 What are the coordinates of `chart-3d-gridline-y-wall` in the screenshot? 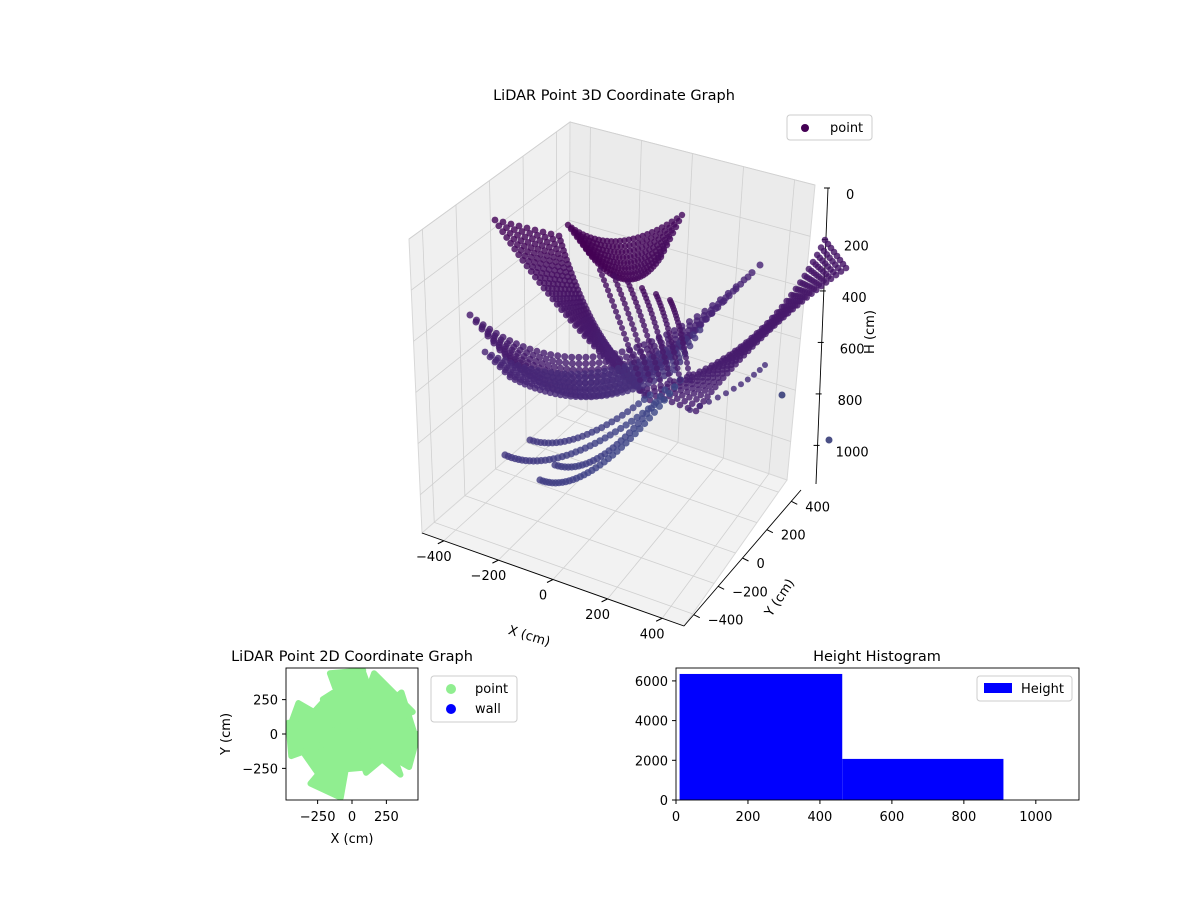 It's located at (428, 376).